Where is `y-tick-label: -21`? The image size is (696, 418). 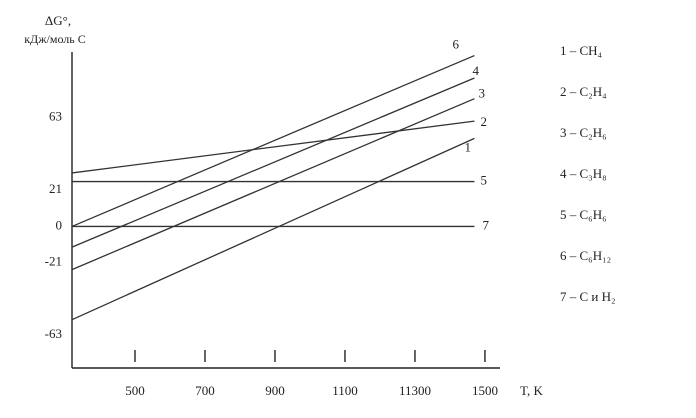
y-tick-label: -21 is located at coordinates (53, 261).